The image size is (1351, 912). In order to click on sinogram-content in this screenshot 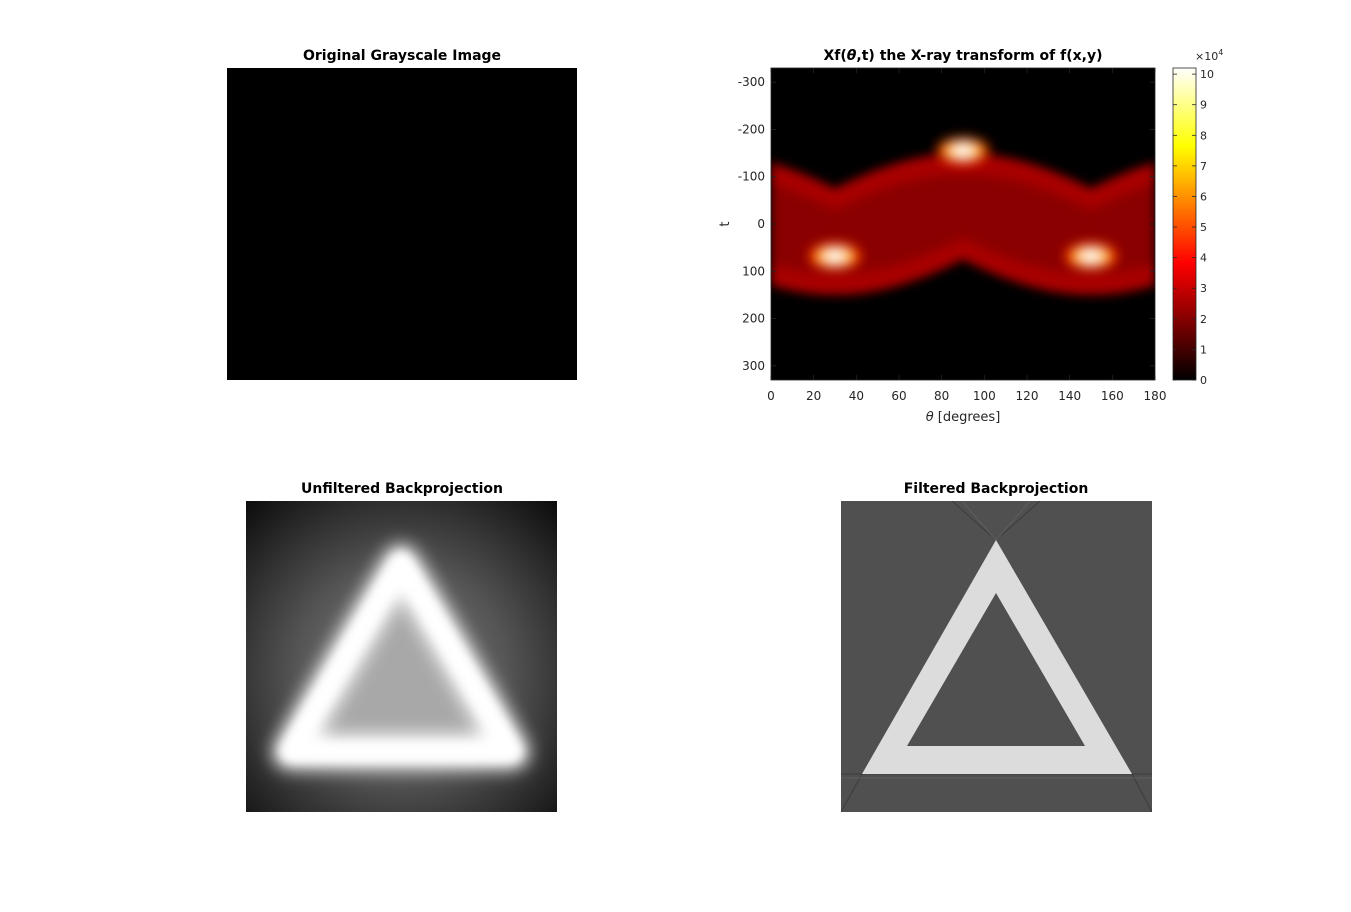, I will do `click(963, 216)`.